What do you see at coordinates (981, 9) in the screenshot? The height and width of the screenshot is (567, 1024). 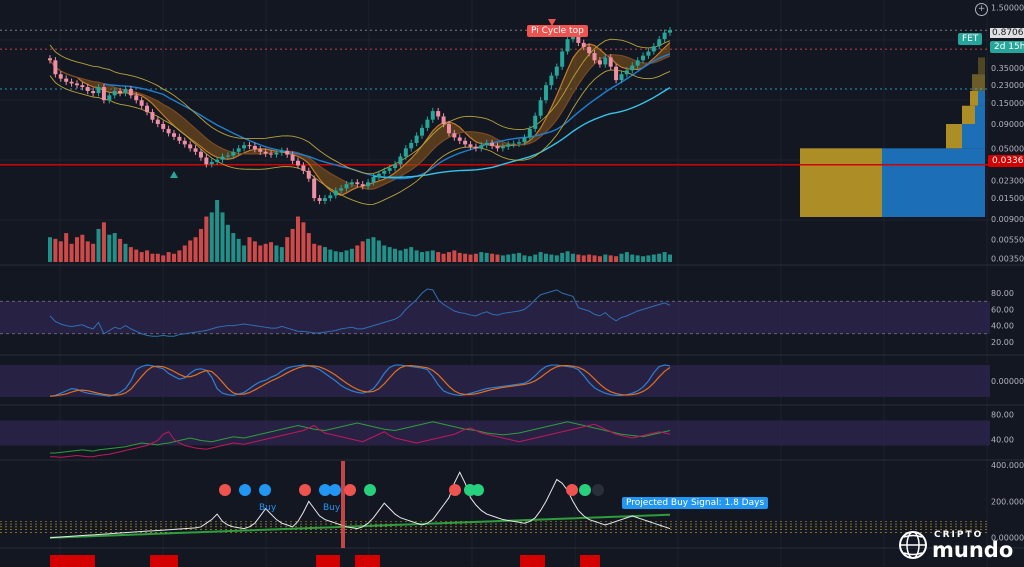 I see `add-plus-icon: +` at bounding box center [981, 9].